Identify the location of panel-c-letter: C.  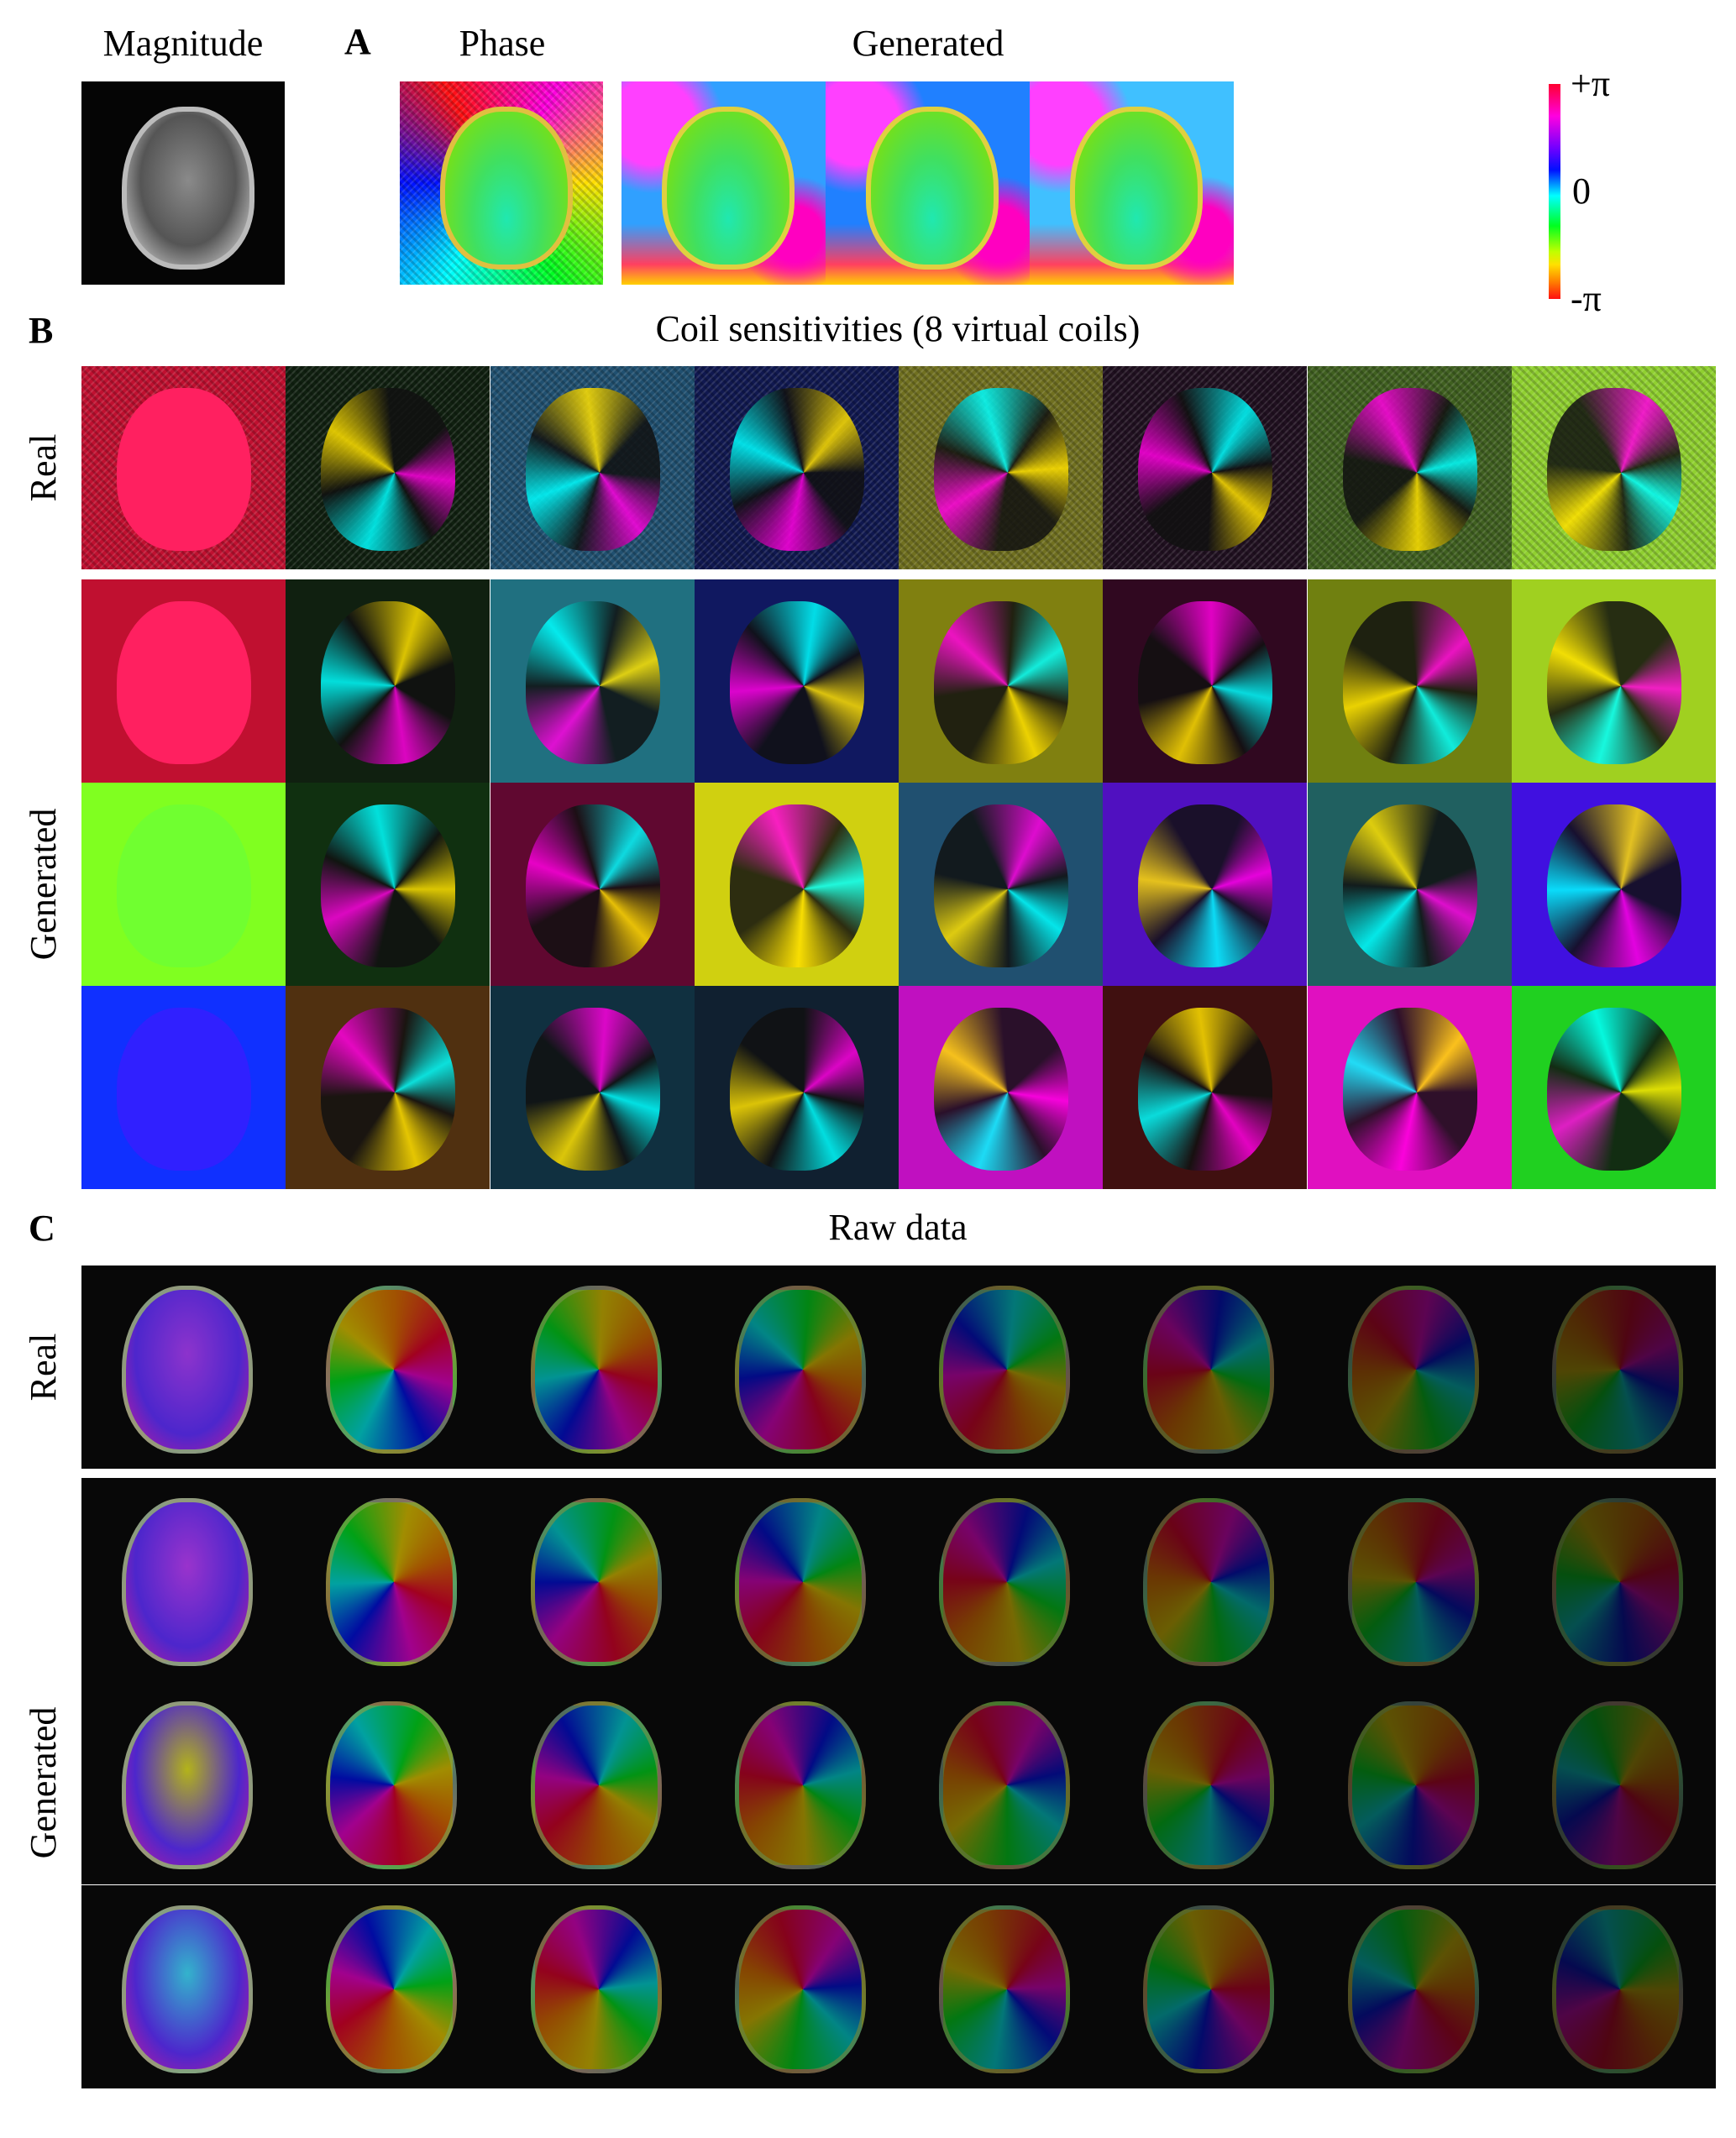
(42, 1228).